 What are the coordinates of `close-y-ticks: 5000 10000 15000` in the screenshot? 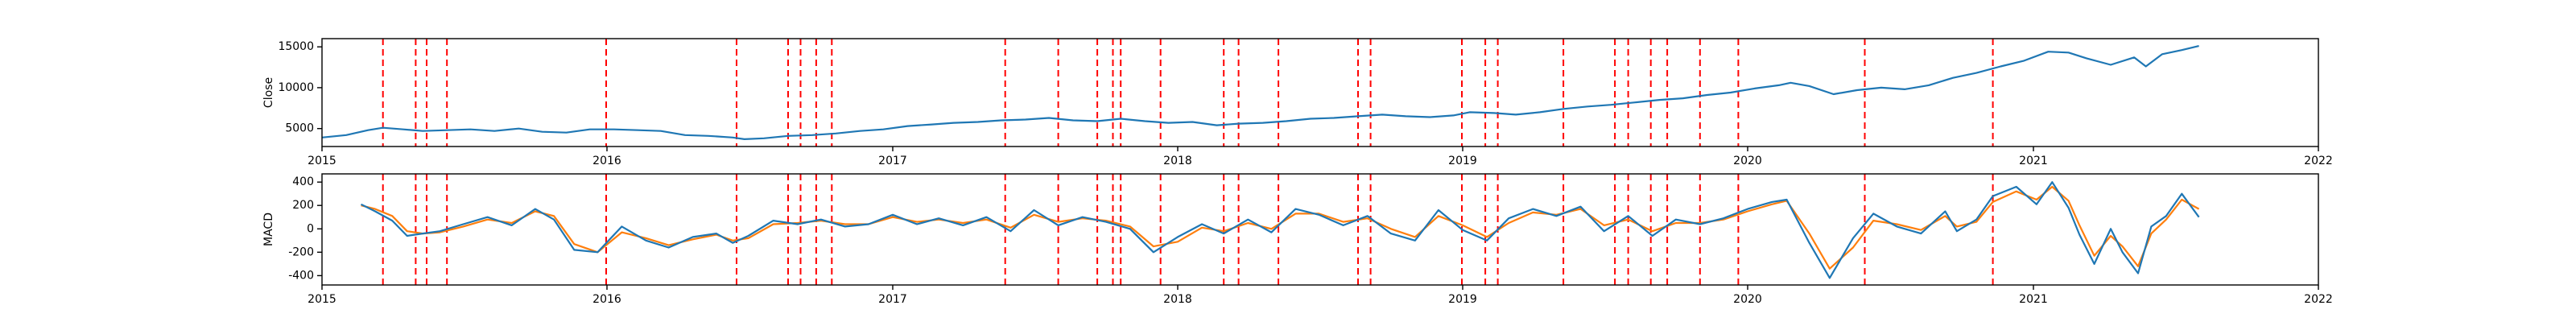 It's located at (300, 87).